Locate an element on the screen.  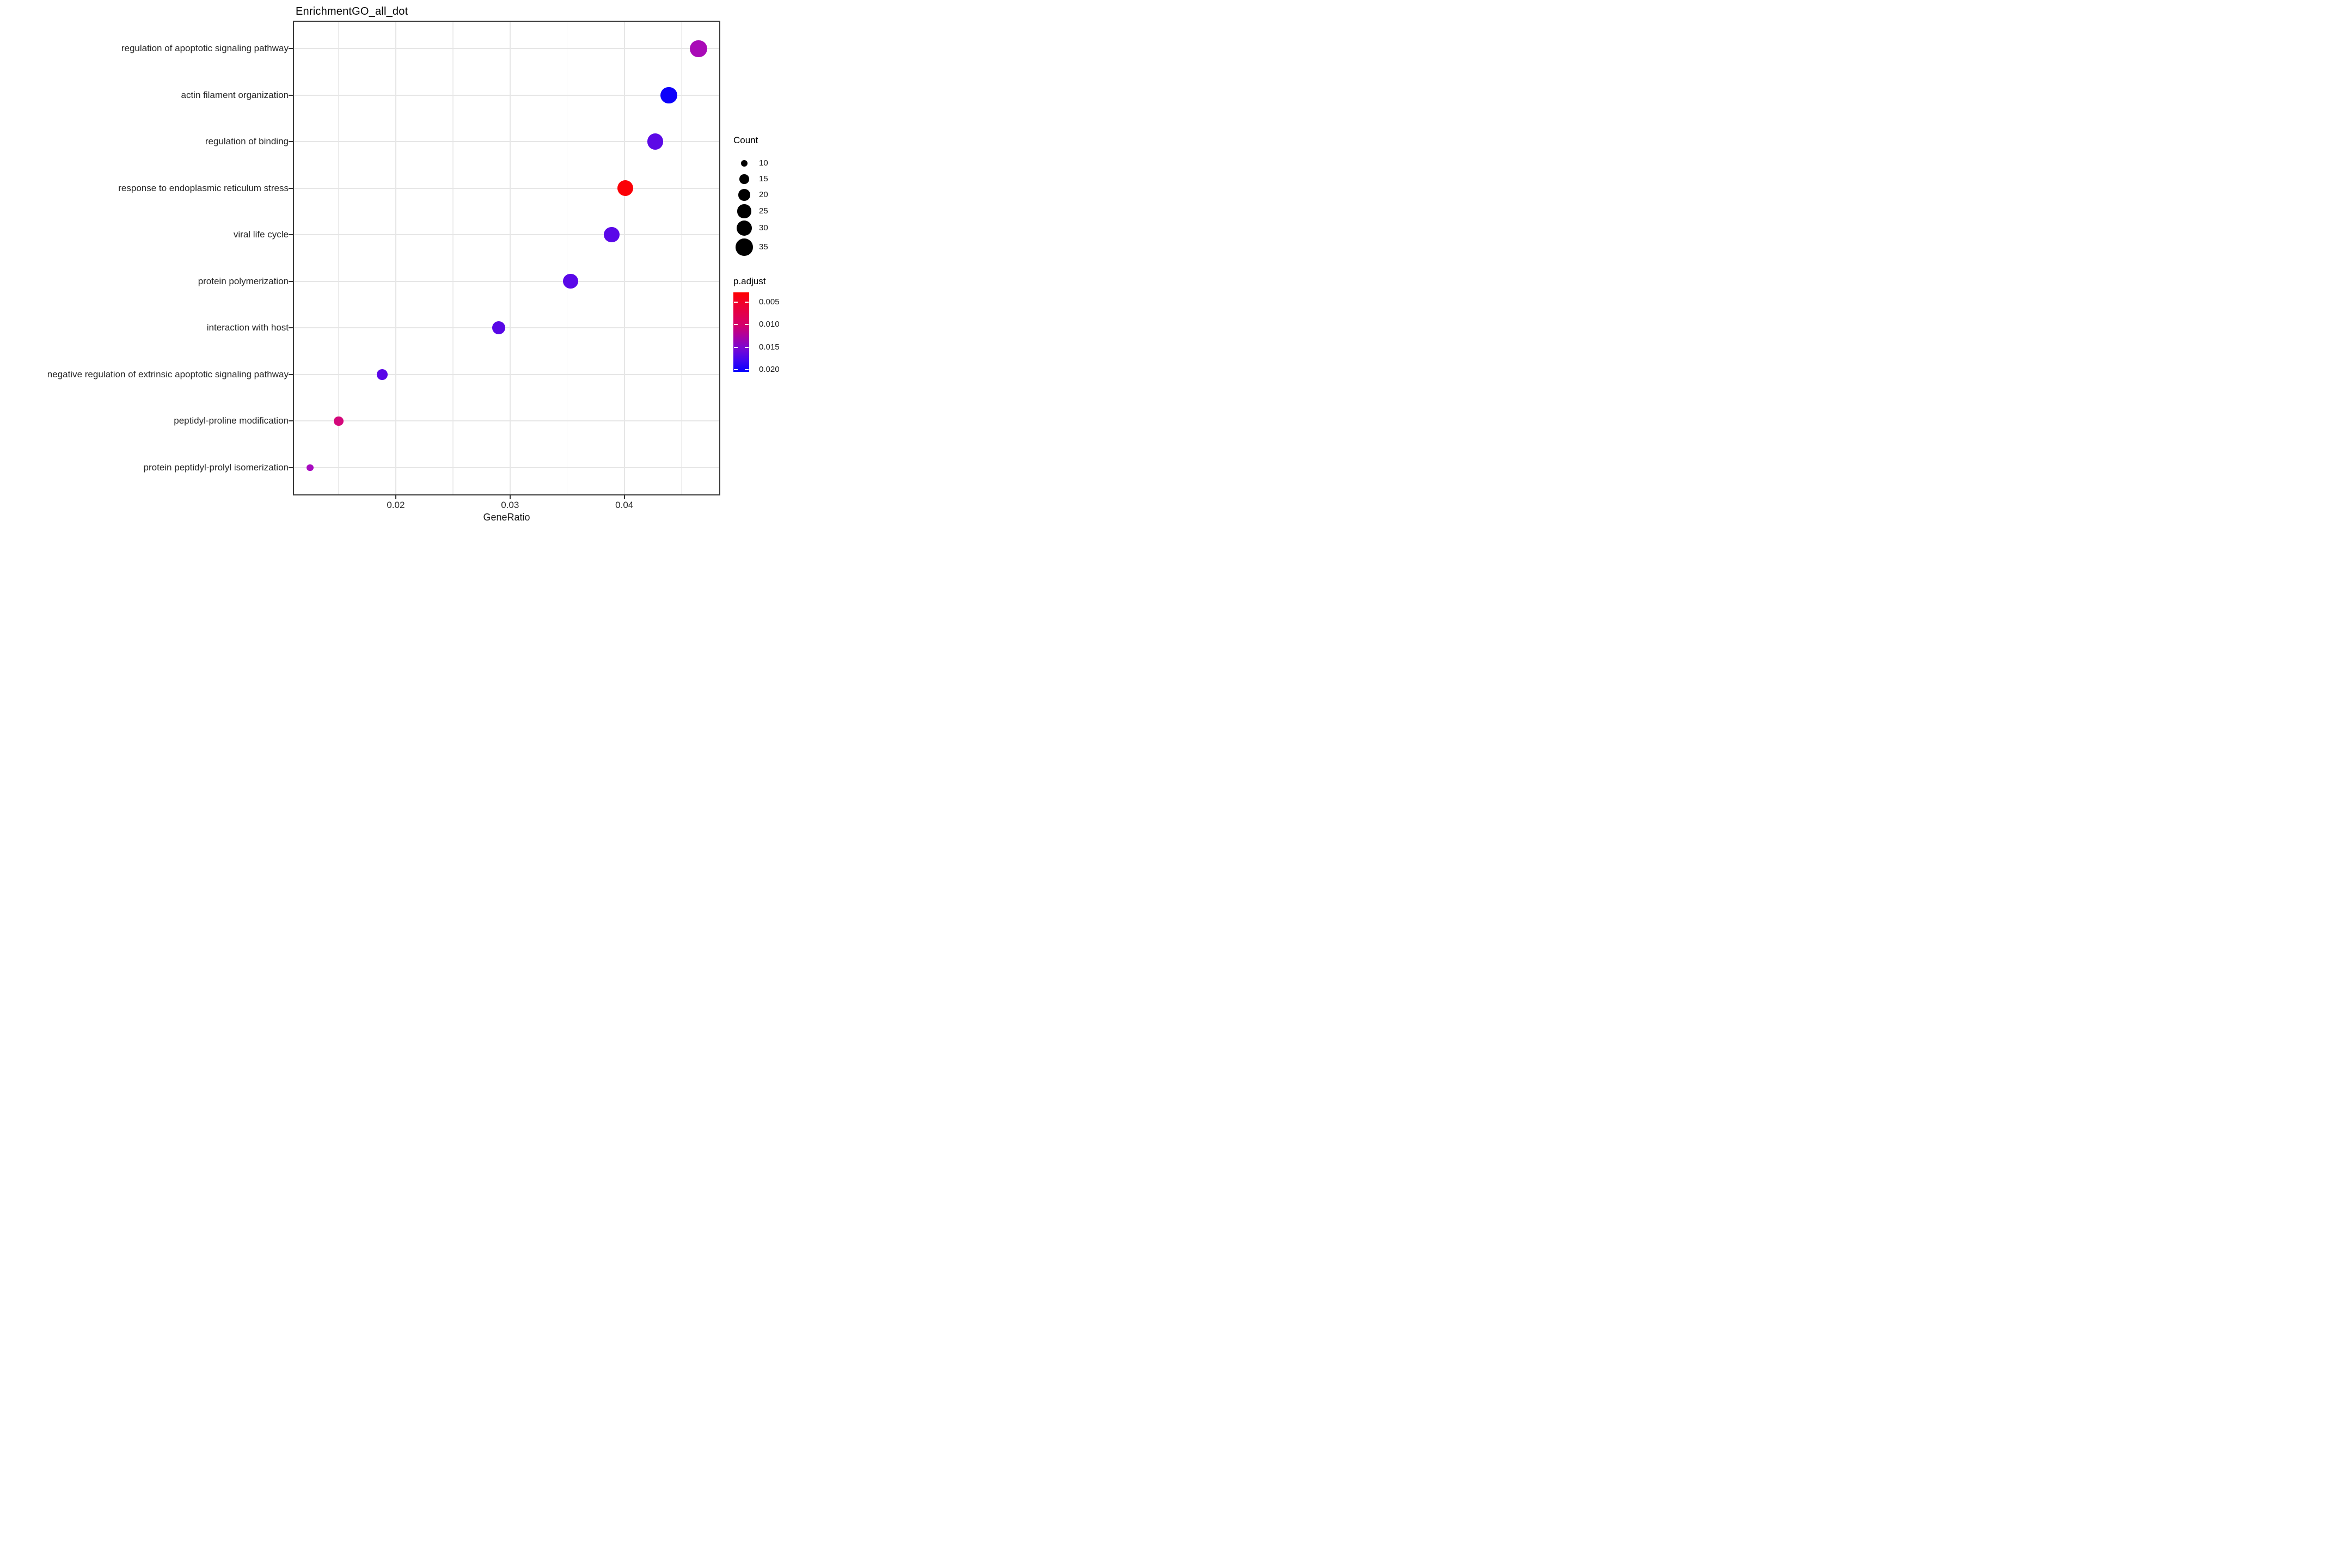
padjust-legend: p.adjust 0.005 0.010 0.015 0.020 is located at coordinates (758, 330).